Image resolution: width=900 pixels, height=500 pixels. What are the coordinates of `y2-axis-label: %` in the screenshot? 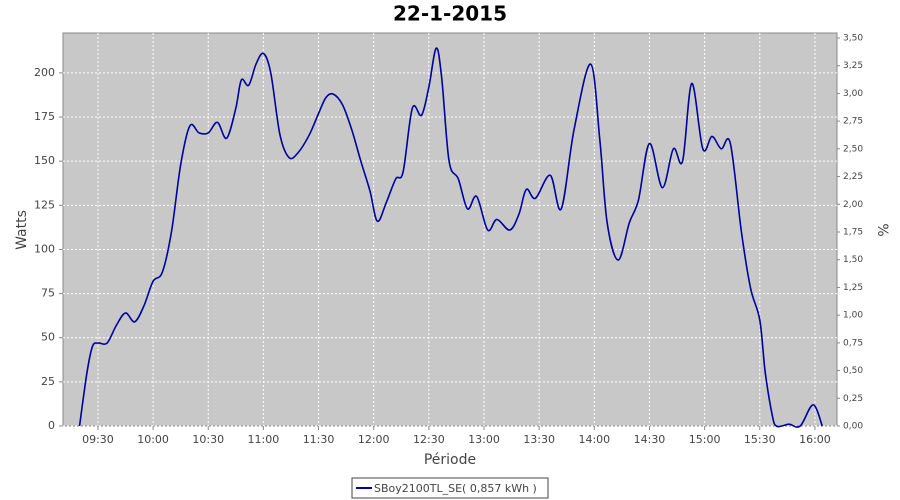 It's located at (882, 229).